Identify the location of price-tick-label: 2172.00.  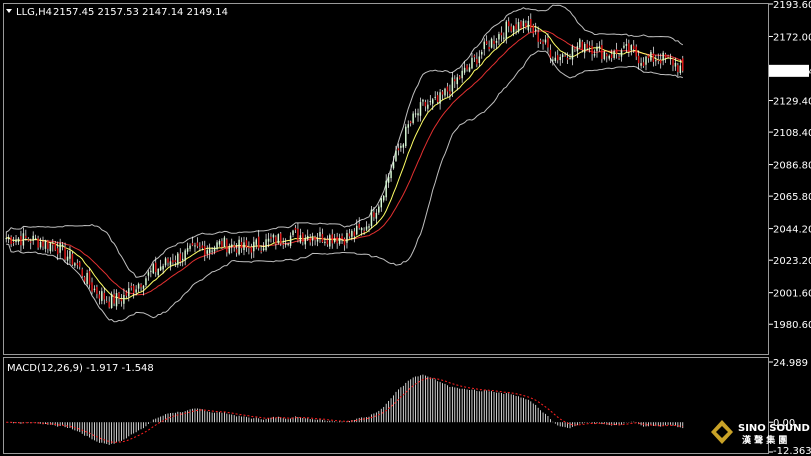
(792, 37).